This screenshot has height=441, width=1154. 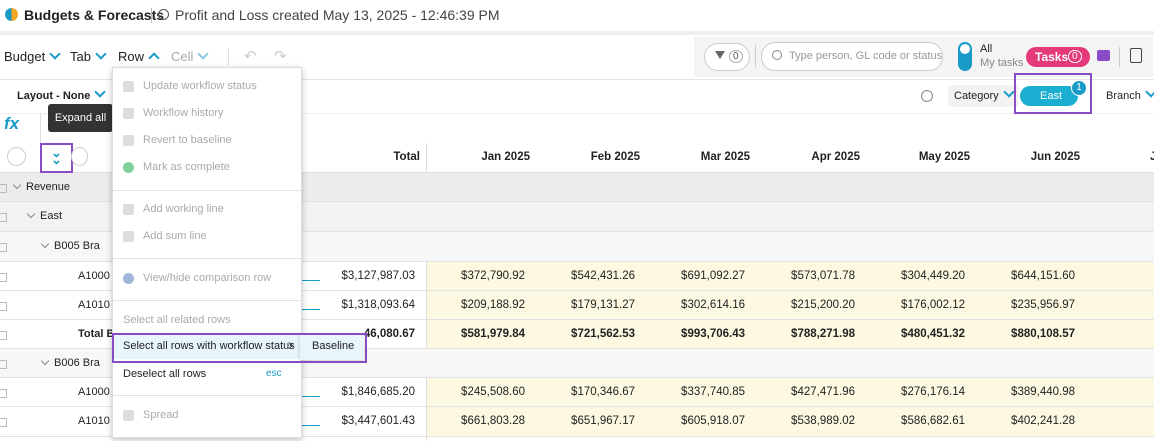 What do you see at coordinates (280, 56) in the screenshot?
I see `redo: ↷` at bounding box center [280, 56].